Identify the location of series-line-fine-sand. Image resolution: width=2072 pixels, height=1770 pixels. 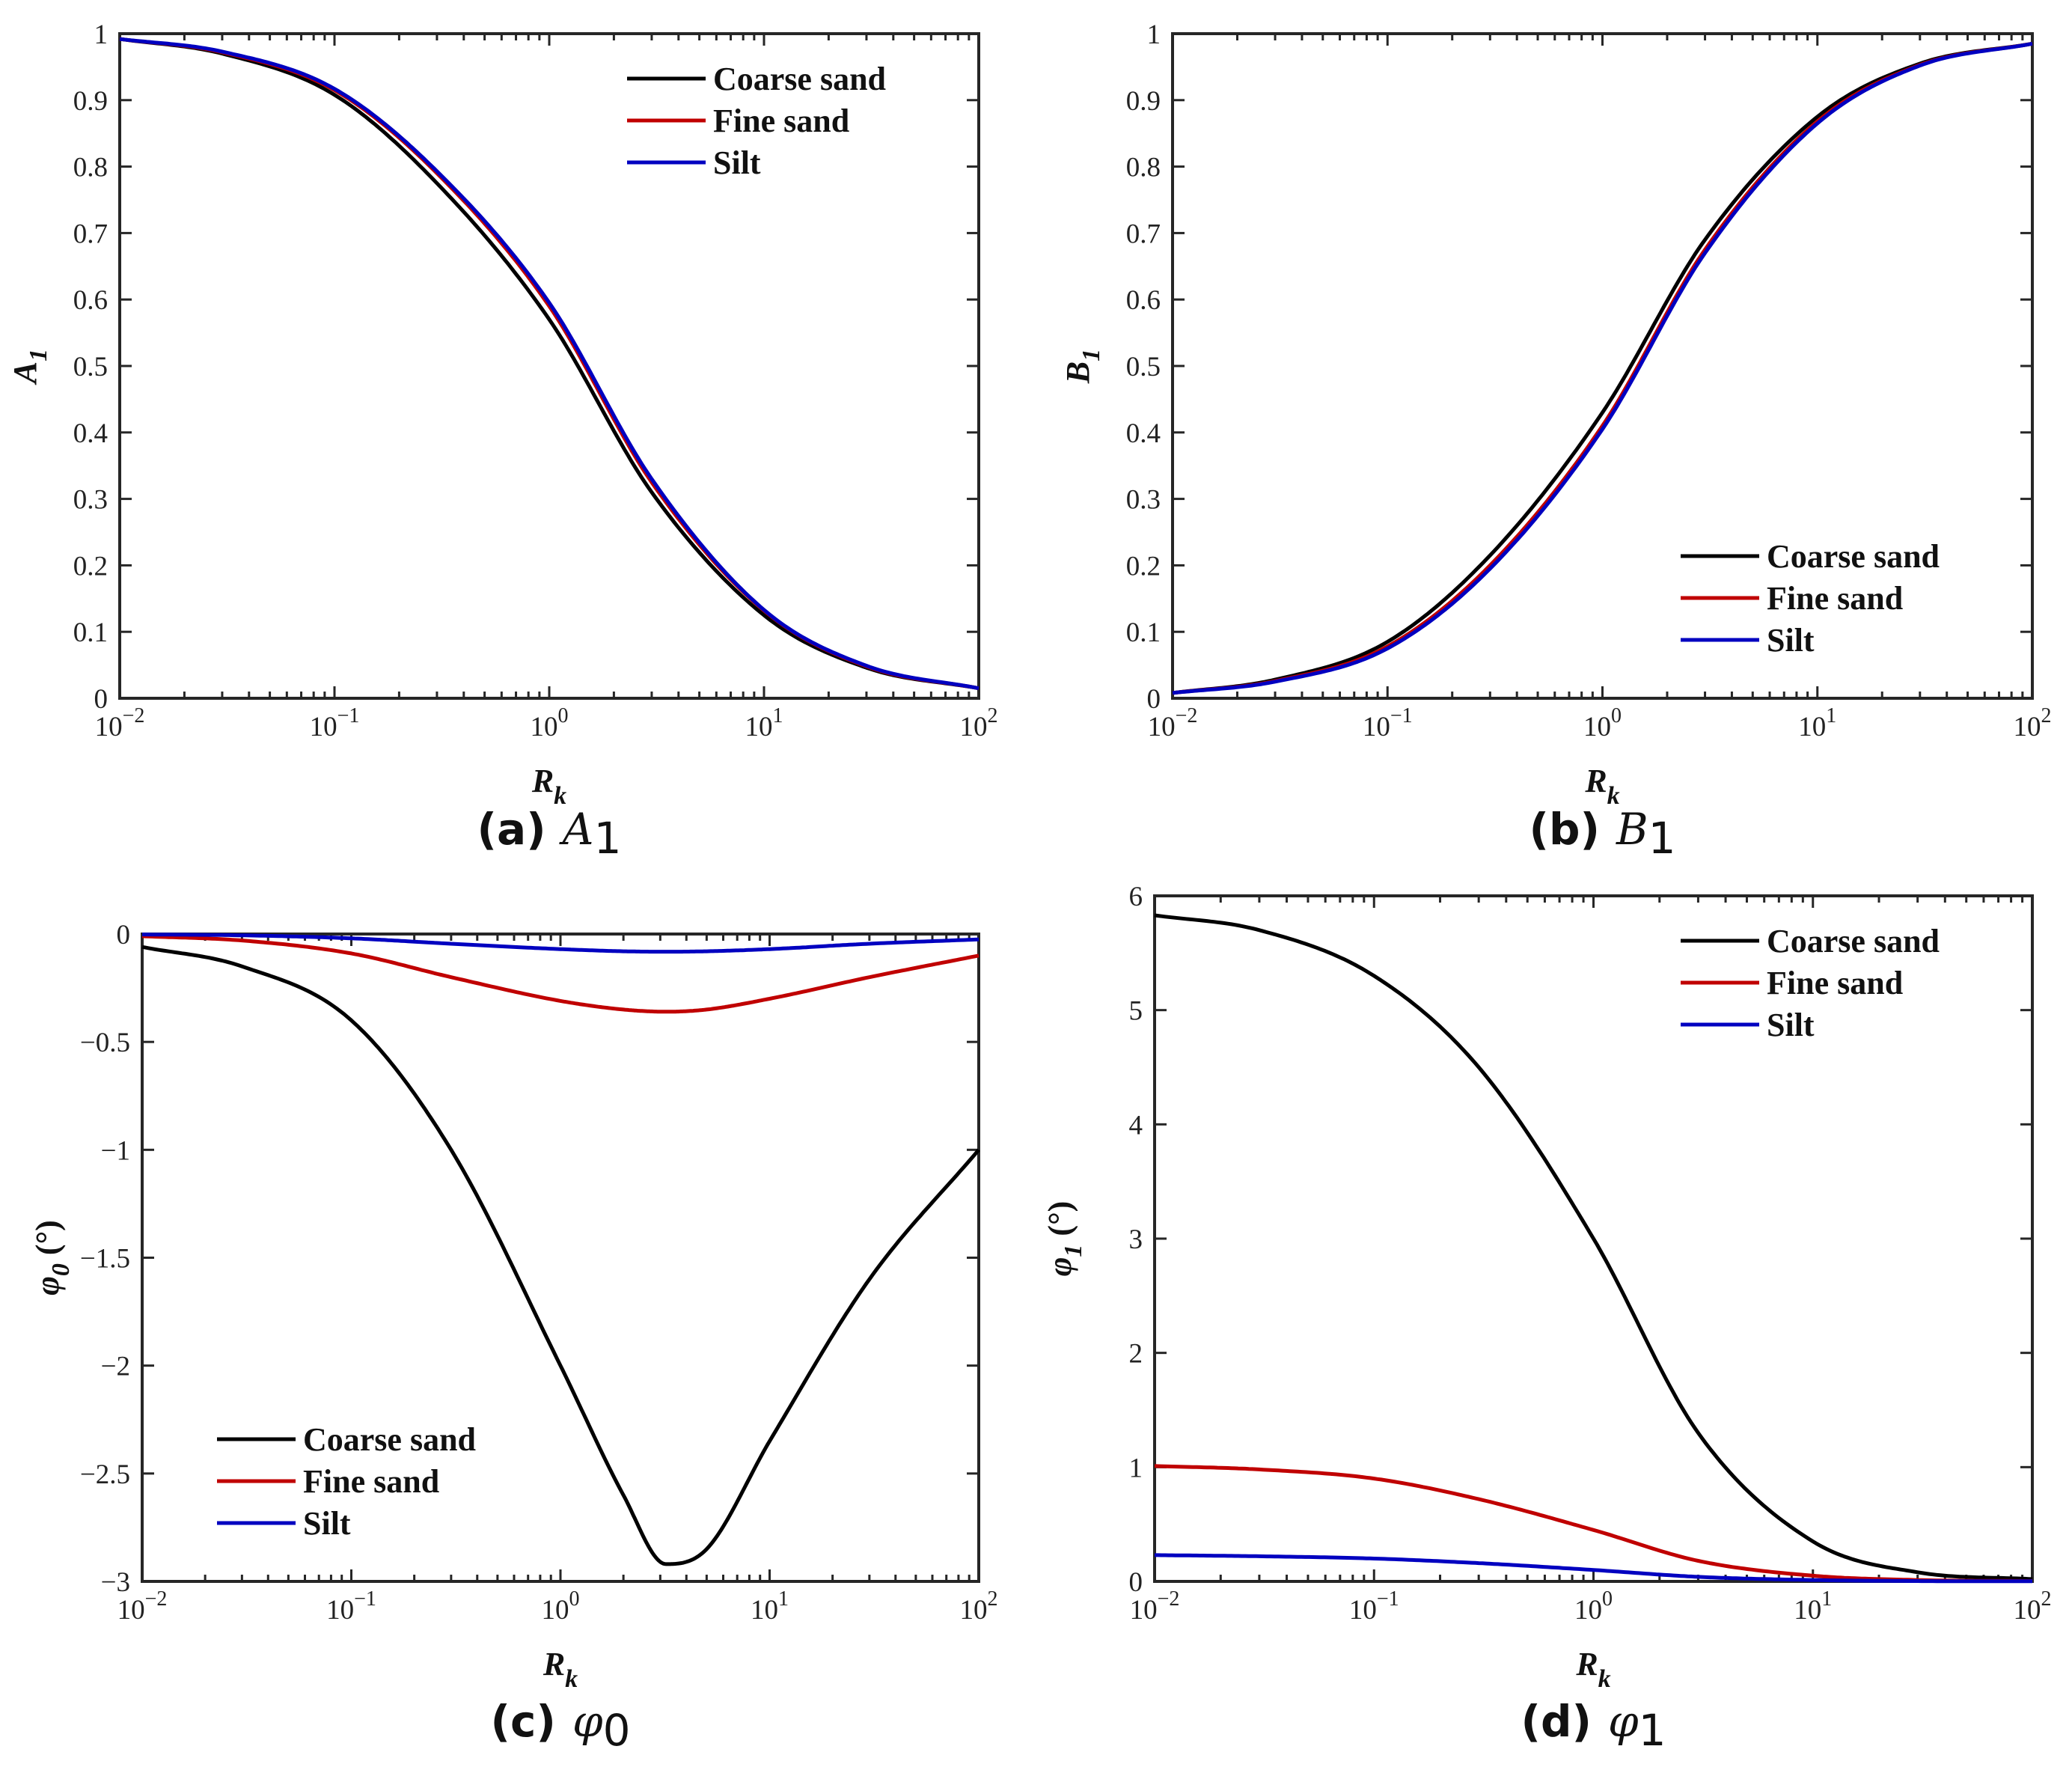
(560, 974).